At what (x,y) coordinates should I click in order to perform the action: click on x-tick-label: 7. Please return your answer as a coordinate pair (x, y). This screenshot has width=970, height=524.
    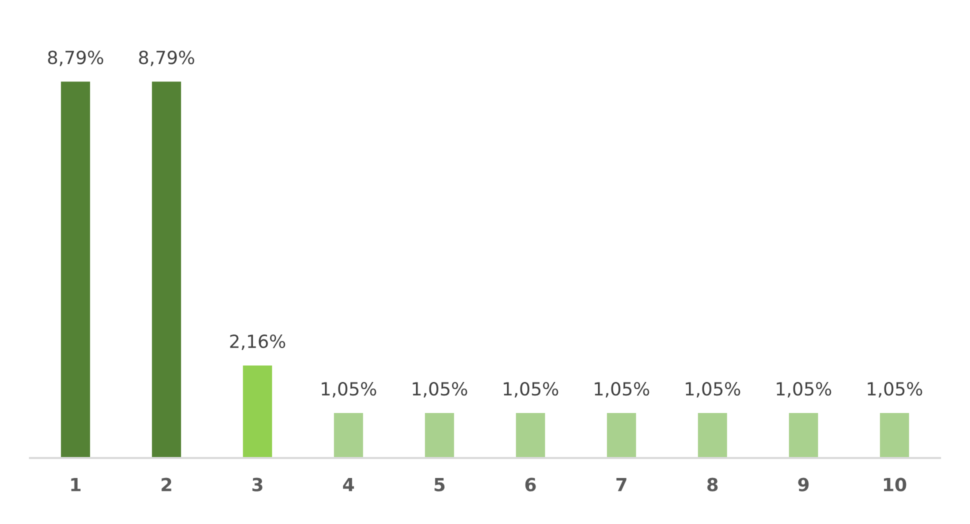
    Looking at the image, I should click on (621, 485).